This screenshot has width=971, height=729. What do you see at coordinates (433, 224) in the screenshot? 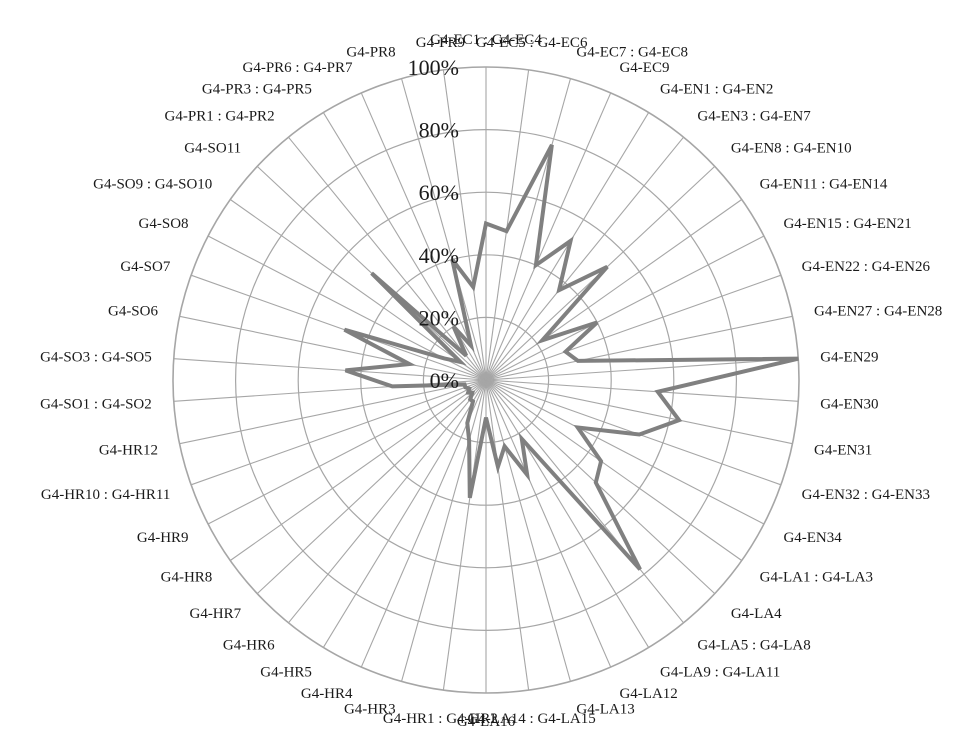
I see `tick-labels: 0% 20% 40% 60% 80% 100%` at bounding box center [433, 224].